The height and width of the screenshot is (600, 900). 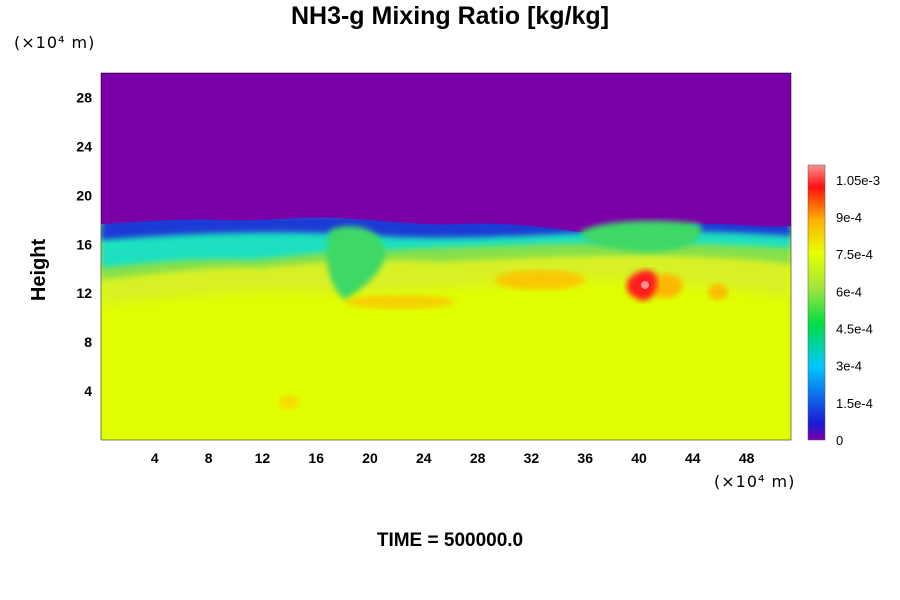 I want to click on time-label: TIME = 500000.0, so click(x=450, y=540).